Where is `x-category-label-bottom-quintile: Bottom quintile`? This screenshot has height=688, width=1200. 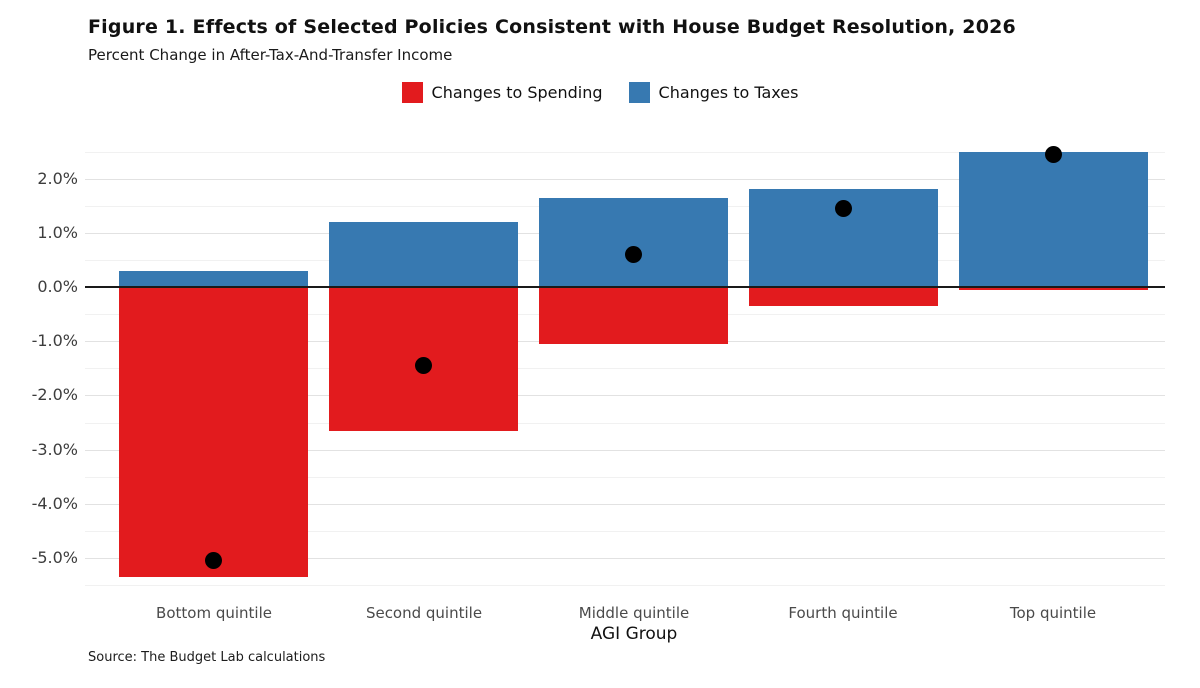 x-category-label-bottom-quintile: Bottom quintile is located at coordinates (214, 613).